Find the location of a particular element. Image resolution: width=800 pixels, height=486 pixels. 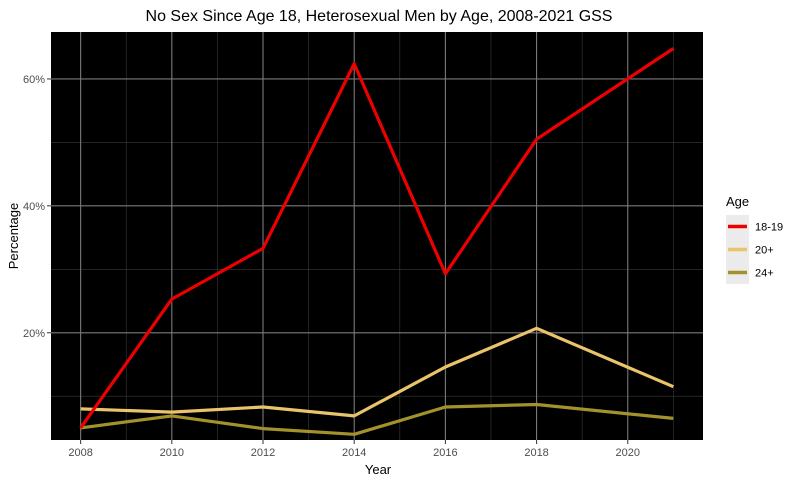

y-tick-label: 40% is located at coordinates (34, 207).